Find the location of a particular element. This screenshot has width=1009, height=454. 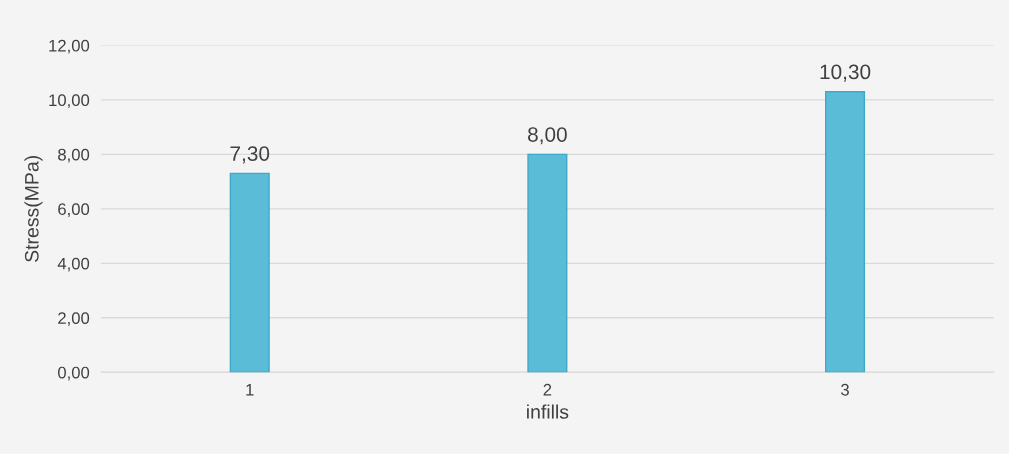

data-label: 10,30 is located at coordinates (845, 73).